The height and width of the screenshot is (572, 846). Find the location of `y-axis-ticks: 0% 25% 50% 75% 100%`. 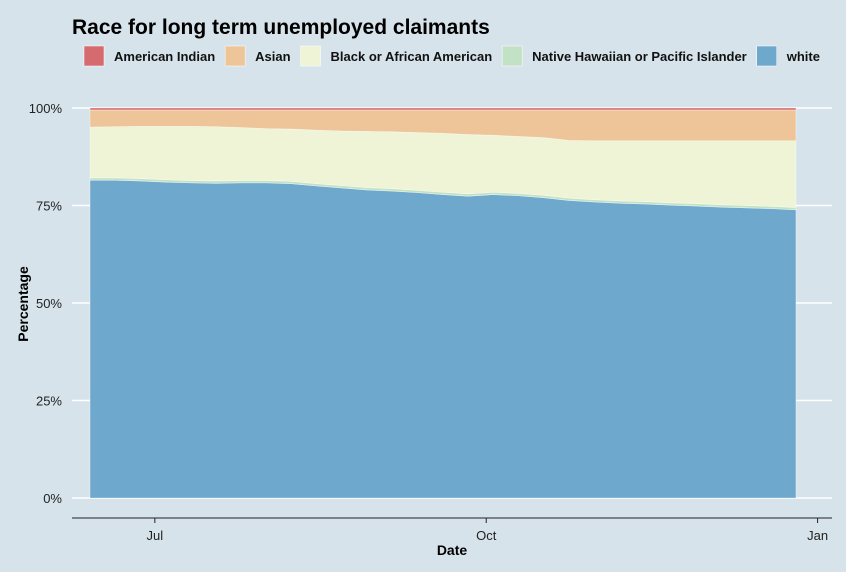

y-axis-ticks: 0% 25% 50% 75% 100% is located at coordinates (46, 303).